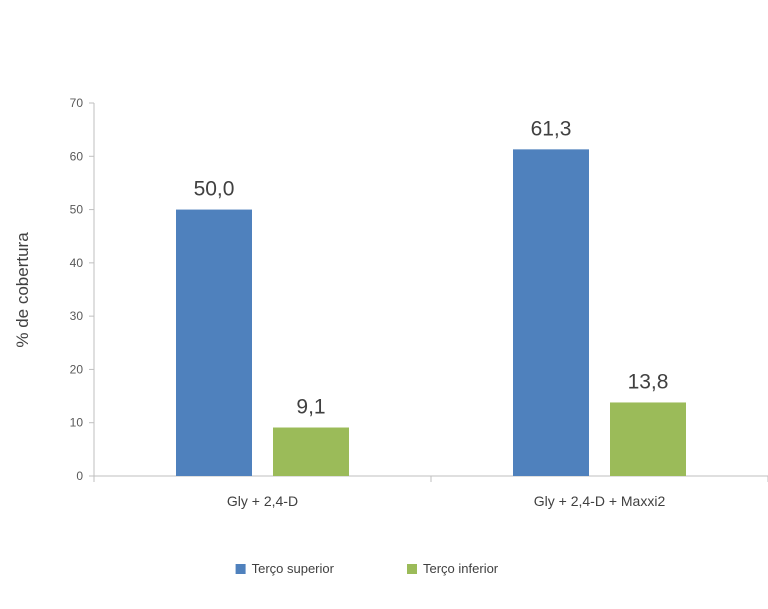 The height and width of the screenshot is (609, 768). I want to click on y-axis-title: % de cobertura, so click(22, 290).